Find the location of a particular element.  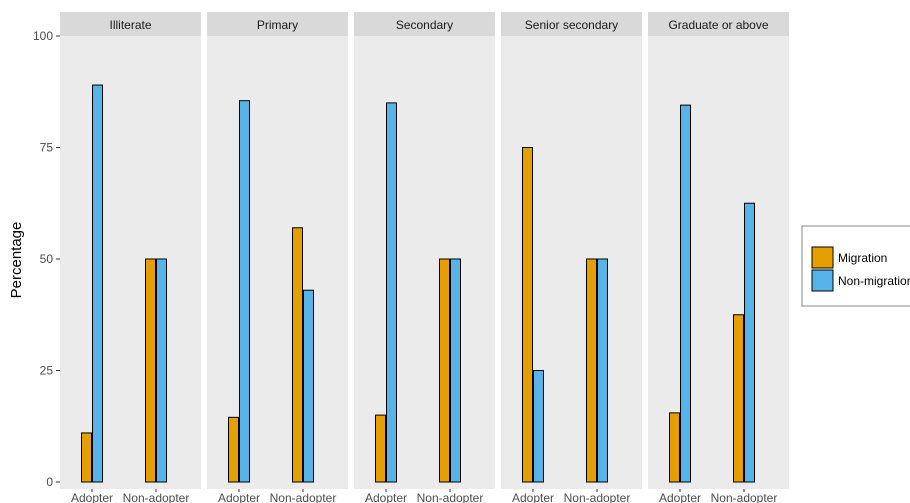

y-tick-label: 25 is located at coordinates (47, 371).